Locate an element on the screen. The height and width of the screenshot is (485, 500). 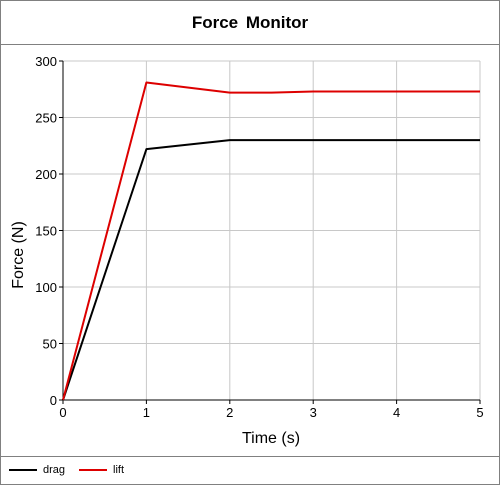
y-tick-label: 50 is located at coordinates (50, 344).